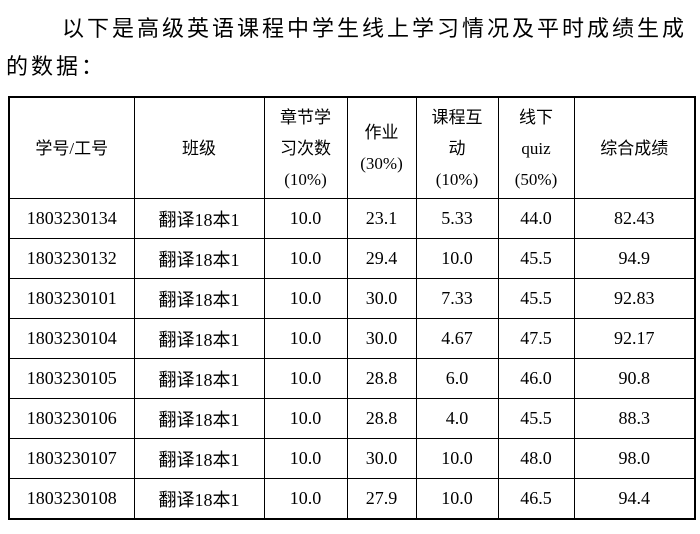  Describe the element at coordinates (381, 258) in the screenshot. I see `cell-homework: 29.4` at that location.